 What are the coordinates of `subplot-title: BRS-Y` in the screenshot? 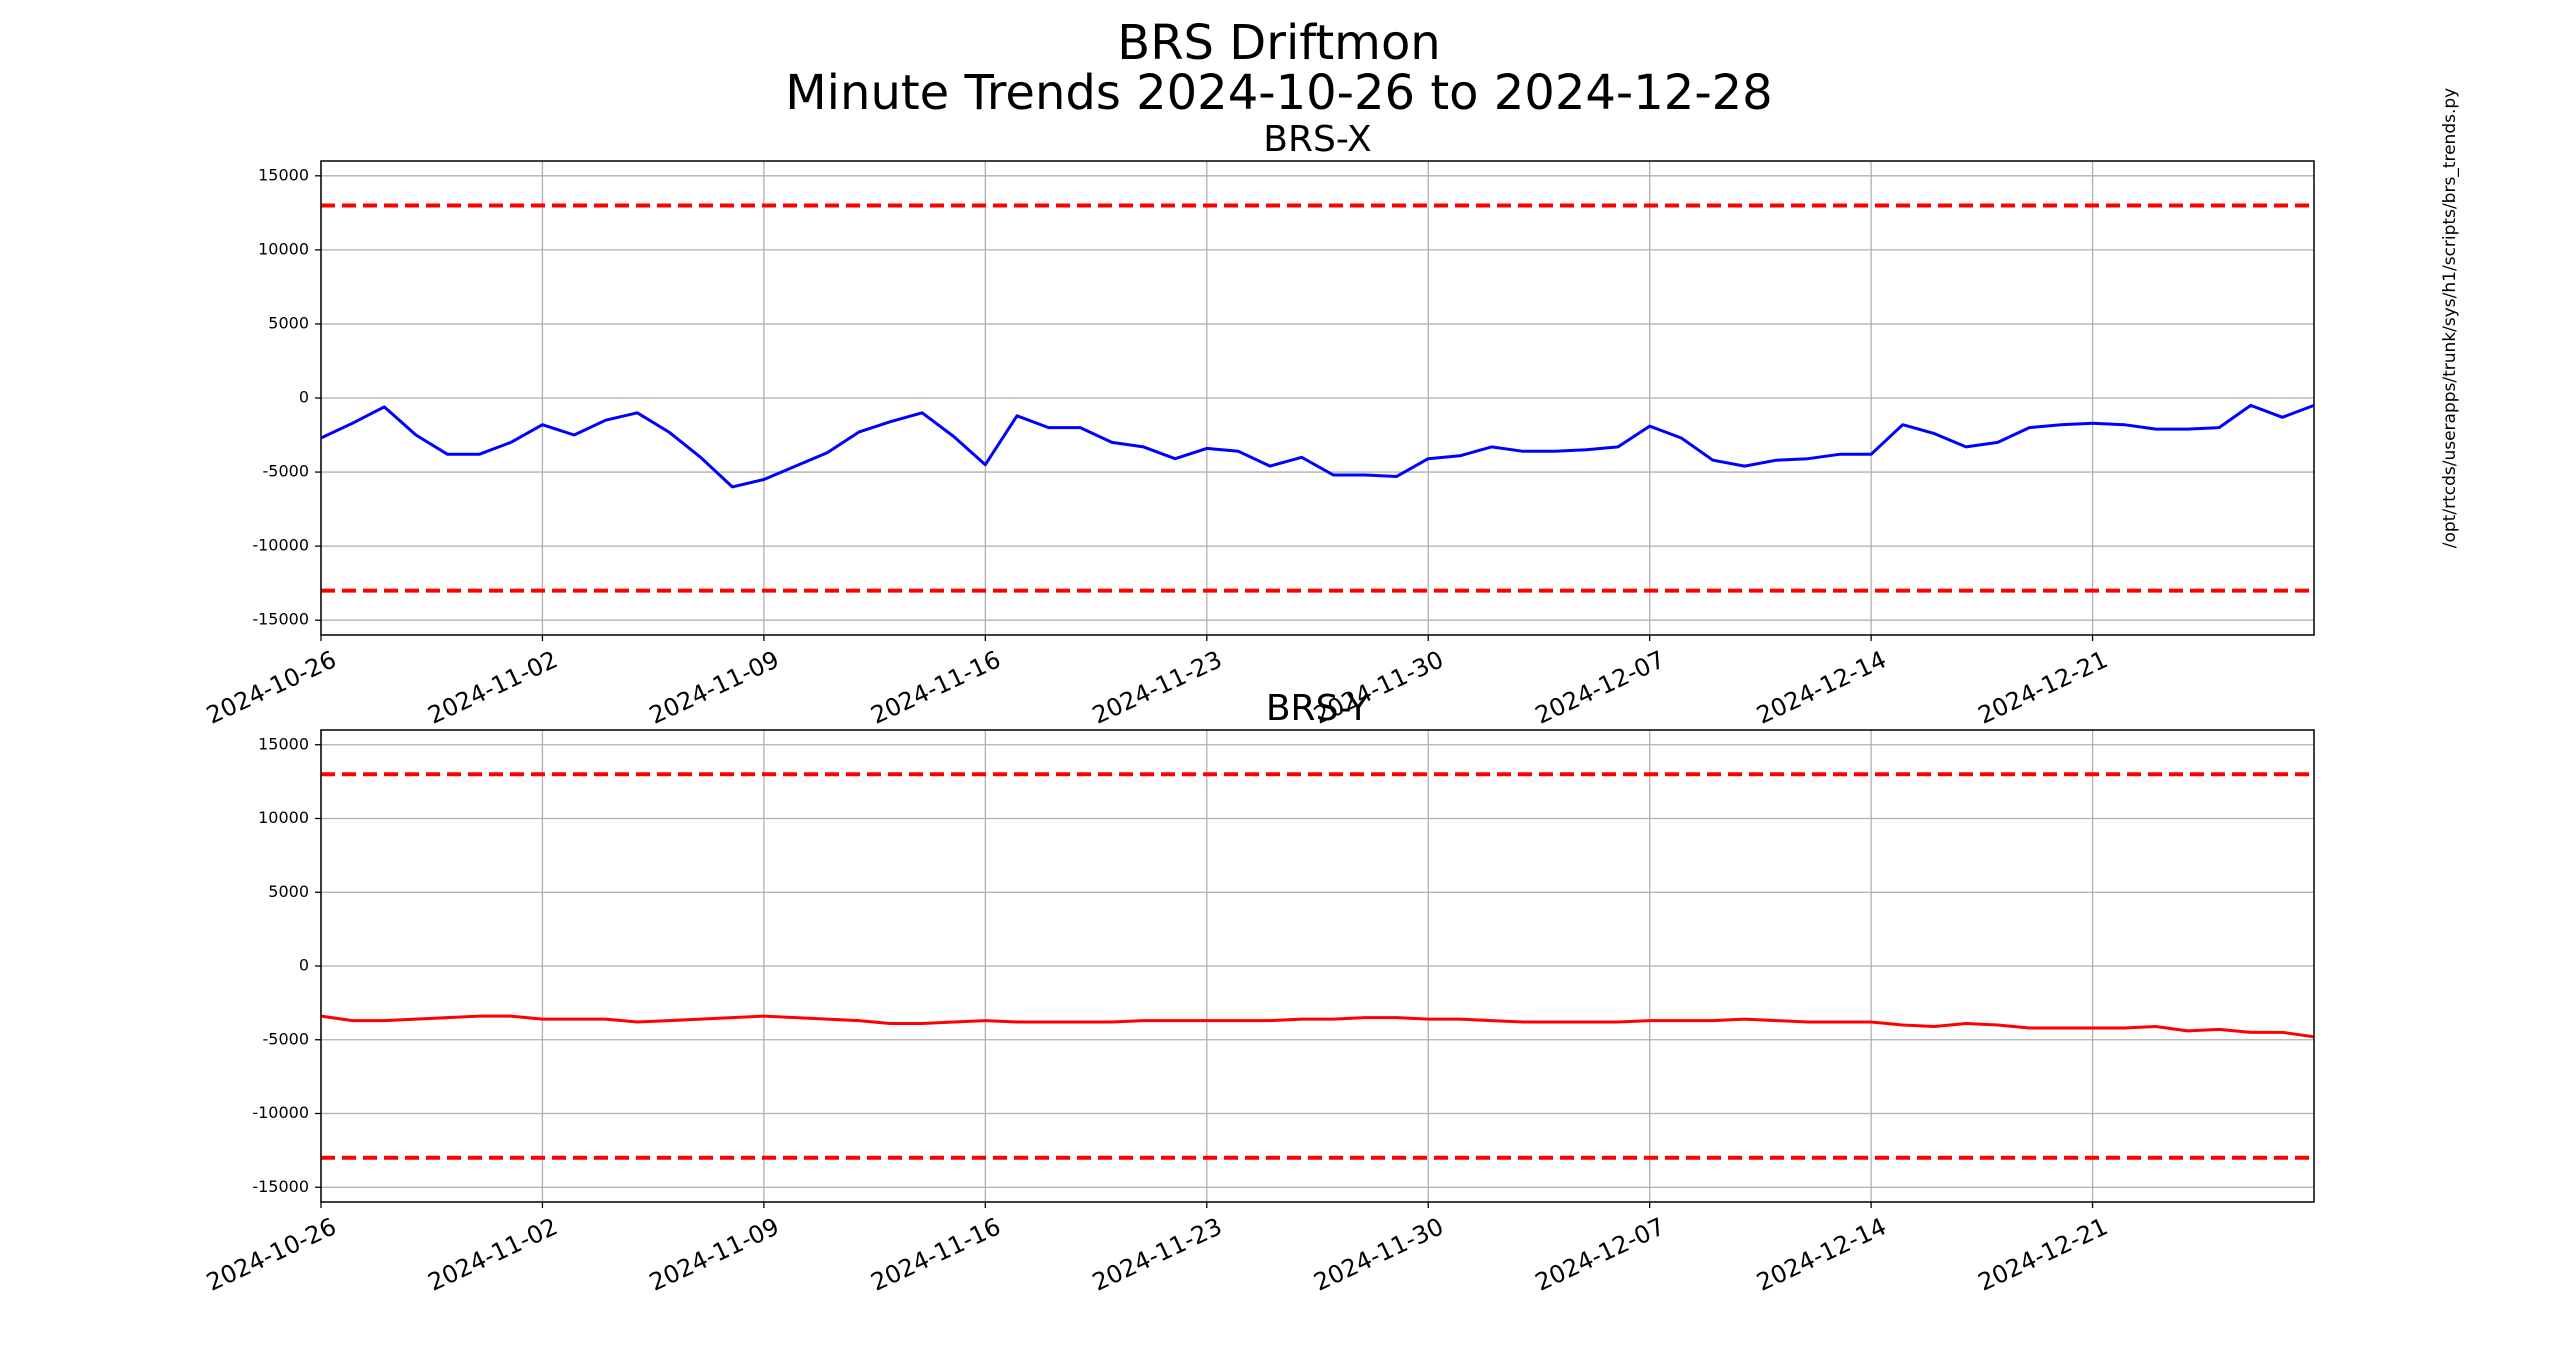 It's located at (1318, 708).